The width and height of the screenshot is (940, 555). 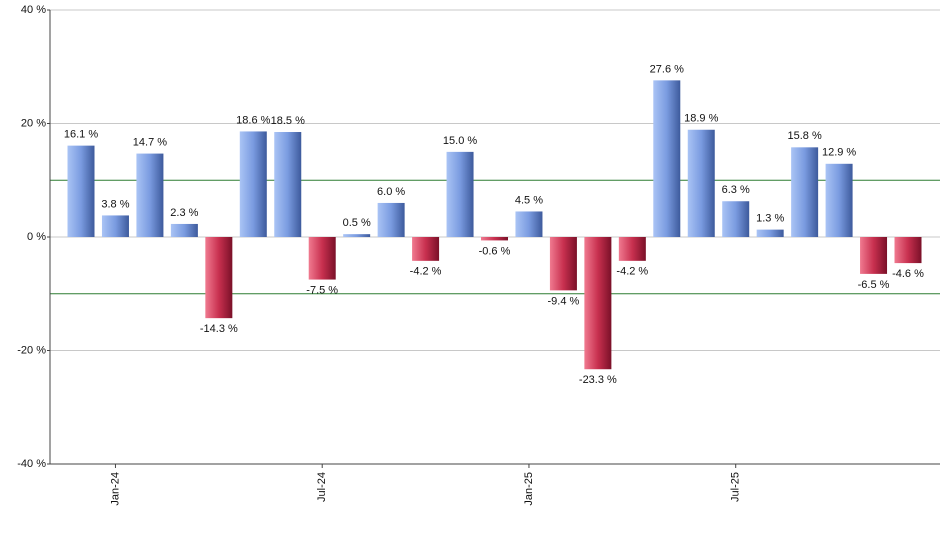 I want to click on value-label: 6.3 %, so click(x=736, y=190).